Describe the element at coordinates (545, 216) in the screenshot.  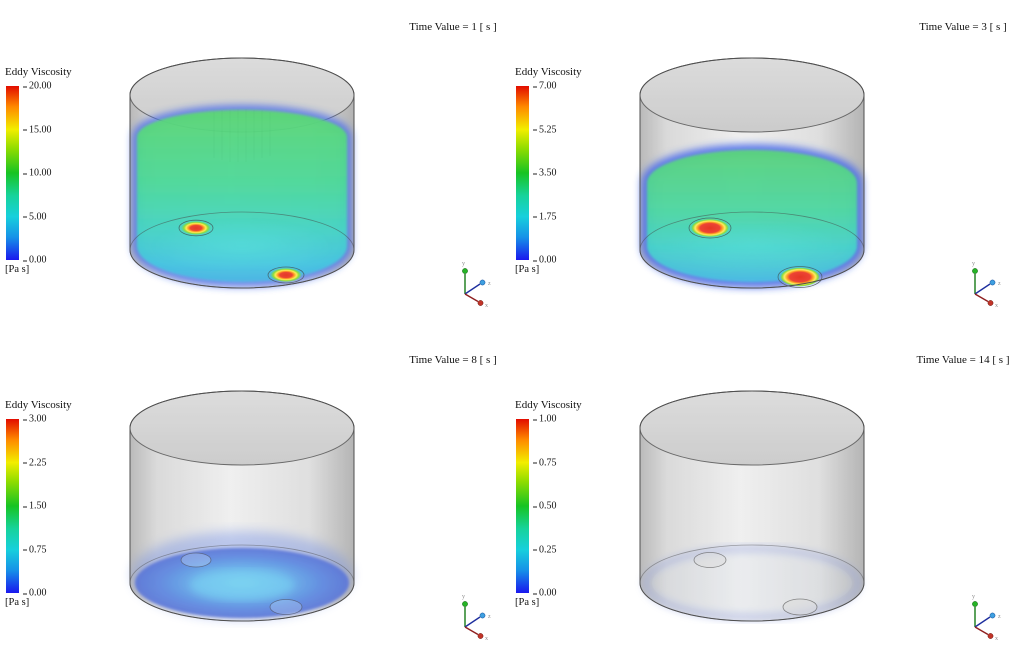
I see `colorbar-tick: 1.75` at that location.